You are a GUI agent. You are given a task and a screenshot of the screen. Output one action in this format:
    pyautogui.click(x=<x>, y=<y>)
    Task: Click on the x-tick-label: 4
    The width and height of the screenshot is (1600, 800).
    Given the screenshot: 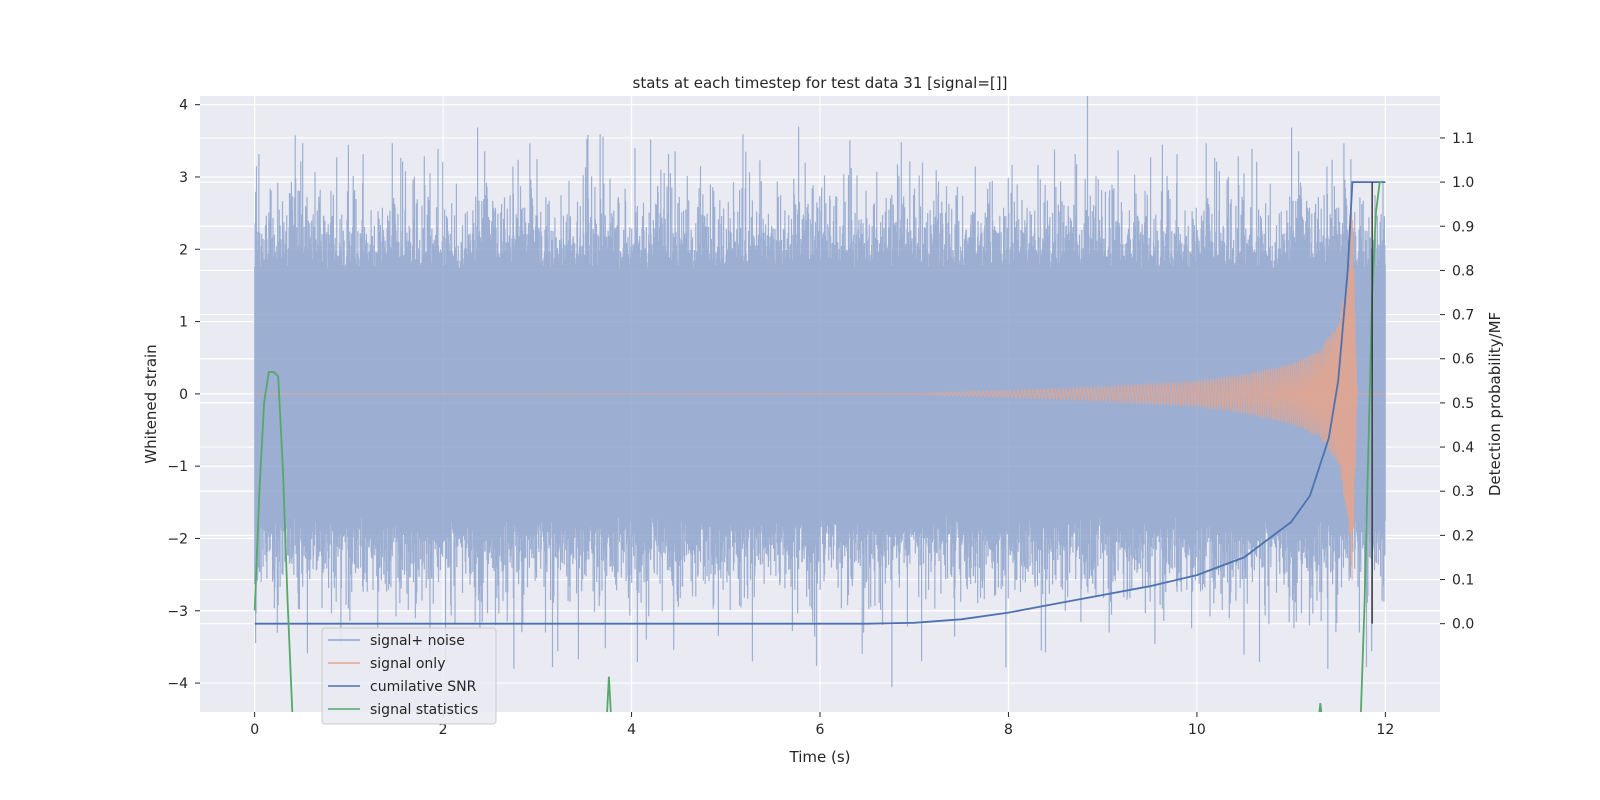 What is the action you would take?
    pyautogui.click(x=631, y=730)
    